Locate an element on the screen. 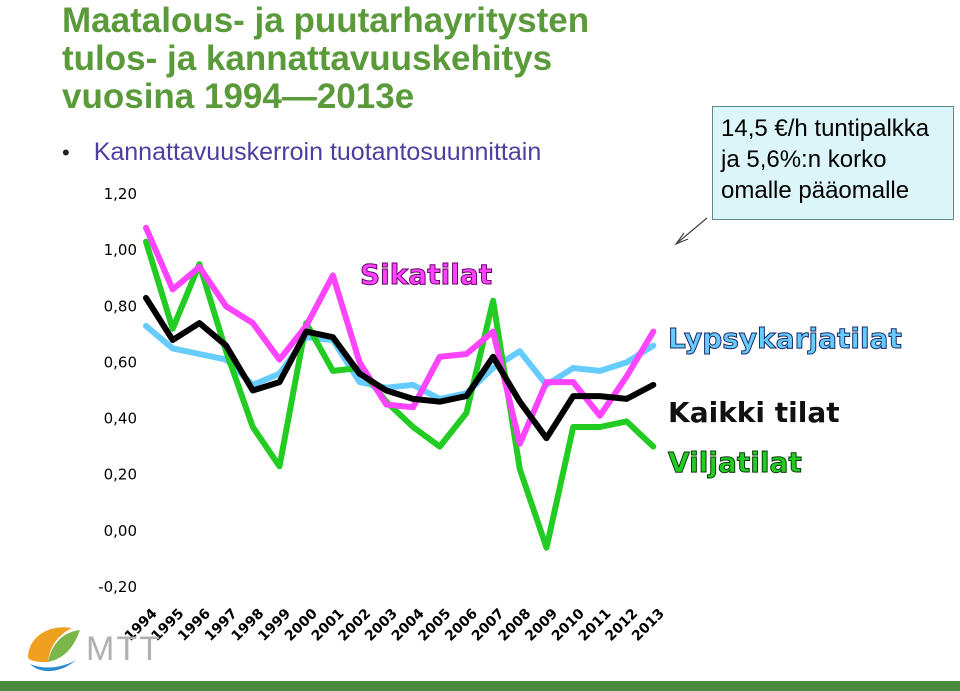  title-line-2: tulos- ja kannattavuuskehitys is located at coordinates (307, 58).